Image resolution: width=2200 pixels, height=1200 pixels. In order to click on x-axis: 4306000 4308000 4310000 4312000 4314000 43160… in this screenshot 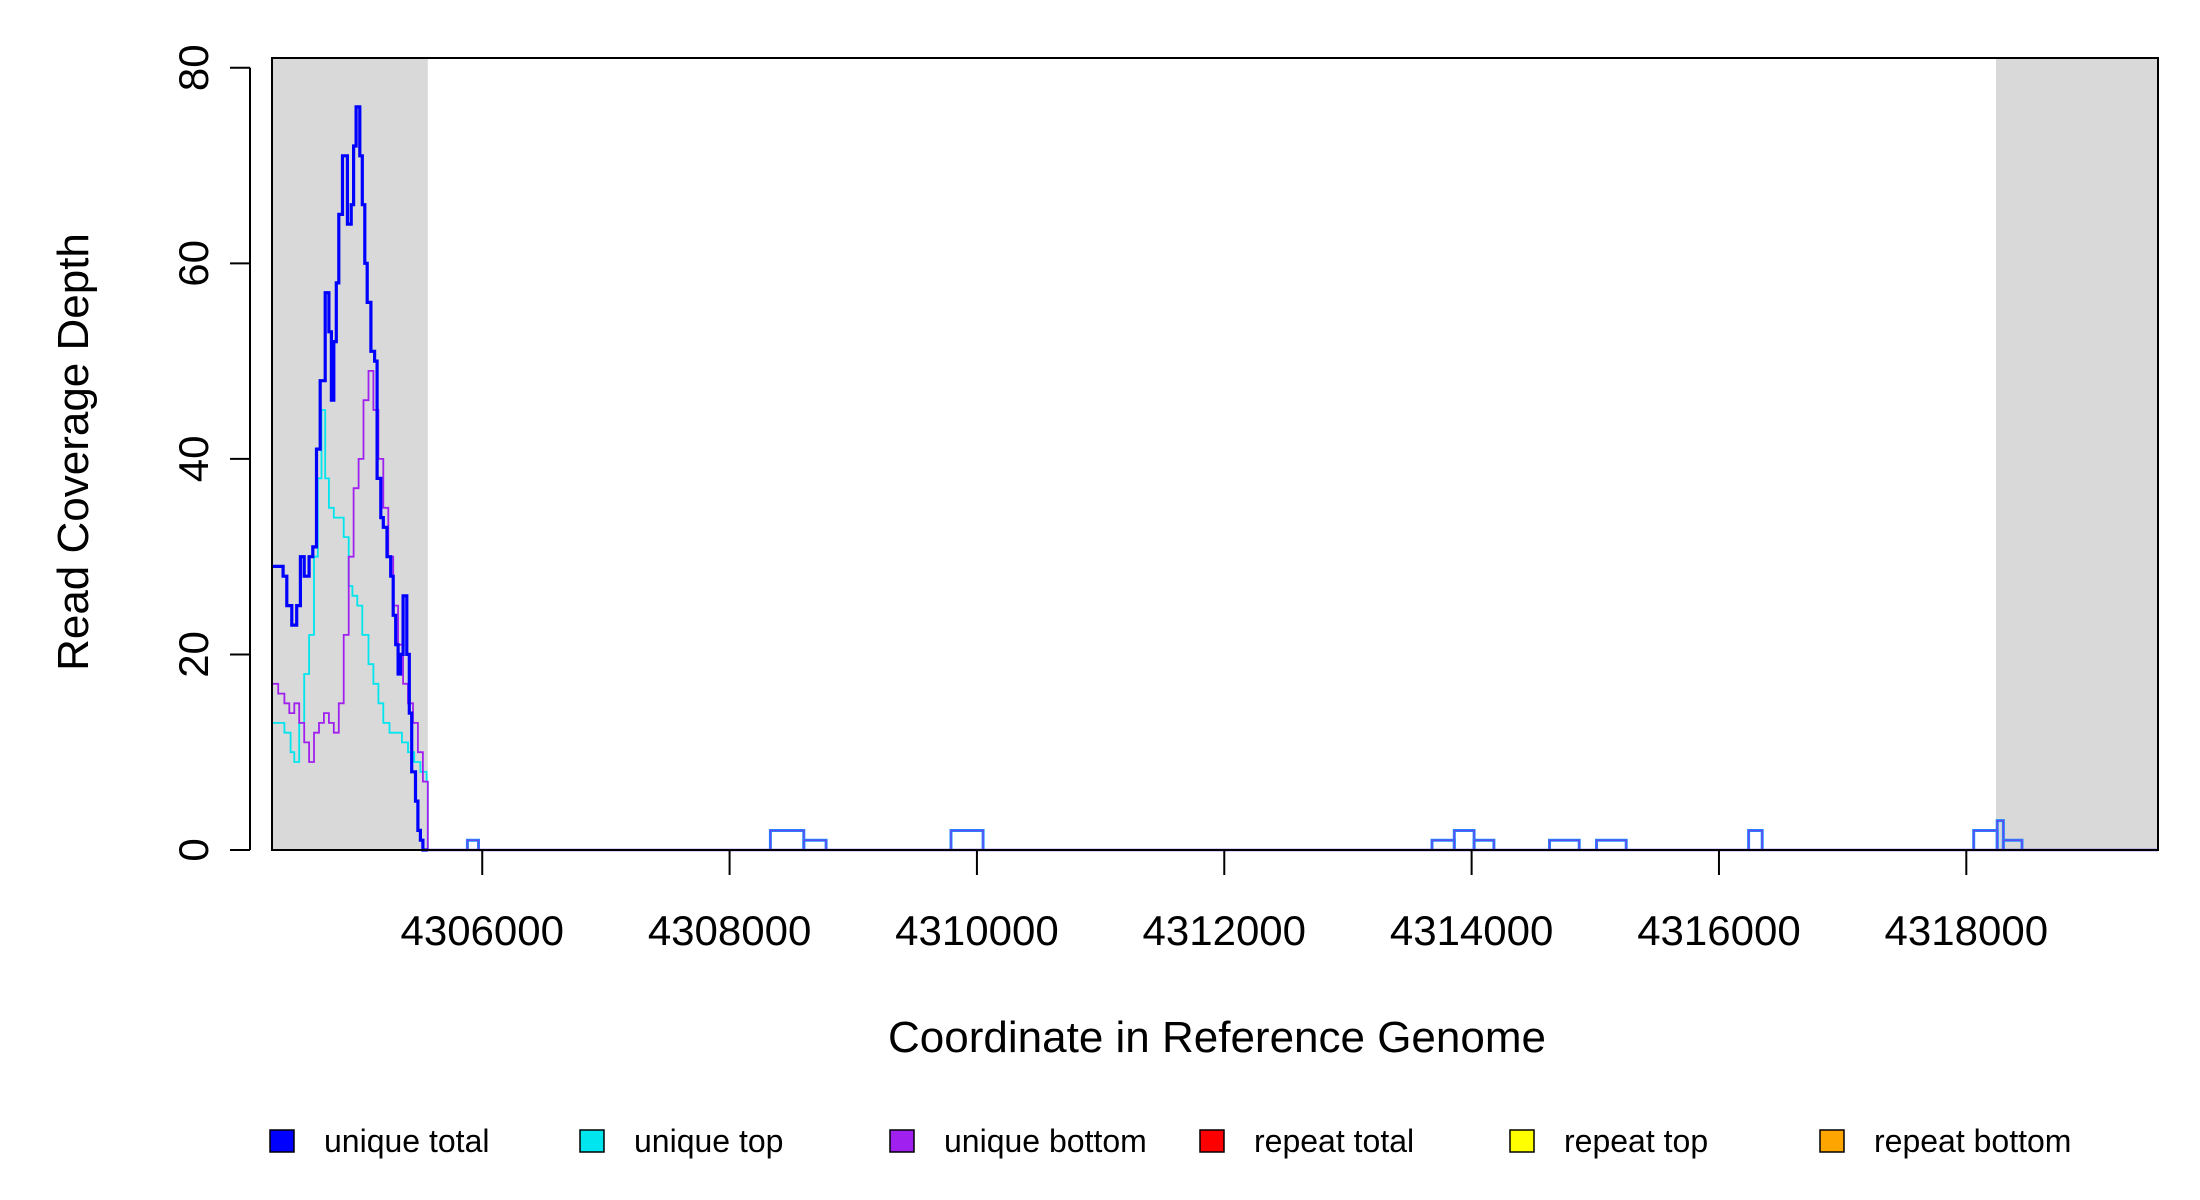, I will do `click(1224, 901)`.